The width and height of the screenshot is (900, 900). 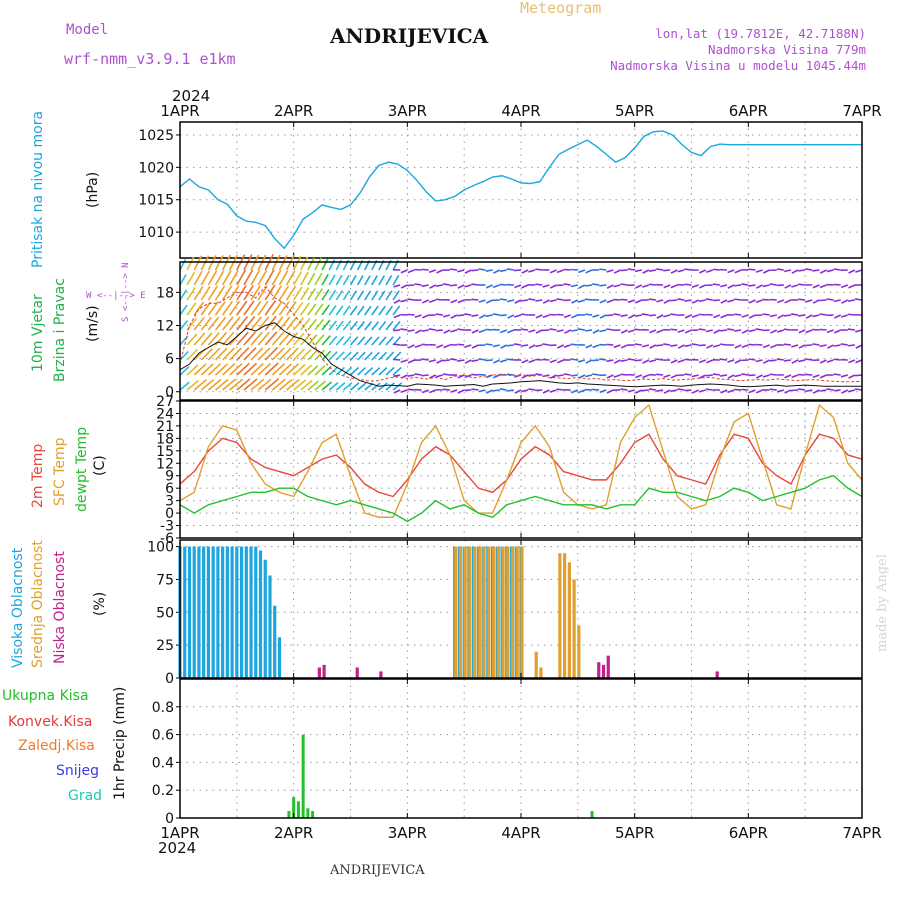 I want to click on lonlat: lon,lat (19.7812E, 42.7188N), so click(x=760, y=33).